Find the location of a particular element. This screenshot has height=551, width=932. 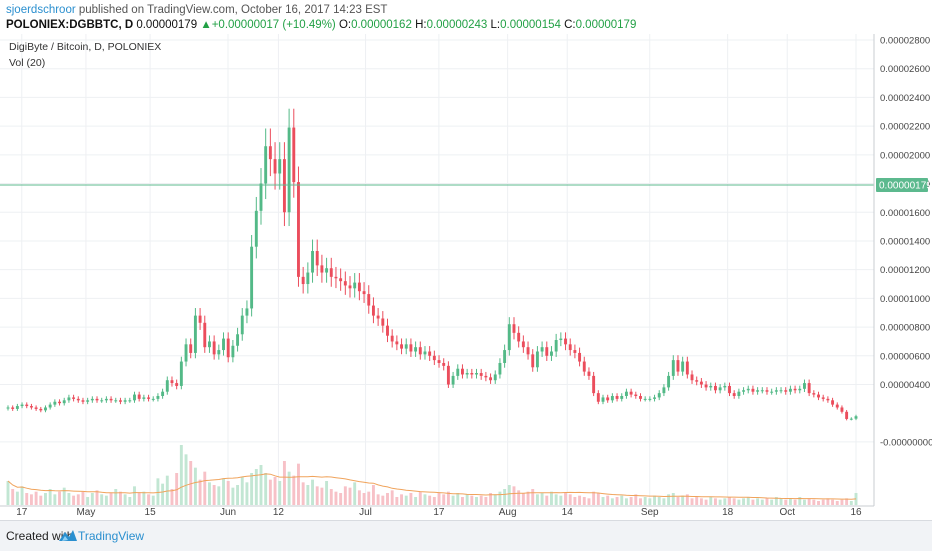

volume-legend: Vol (20) is located at coordinates (27, 63).